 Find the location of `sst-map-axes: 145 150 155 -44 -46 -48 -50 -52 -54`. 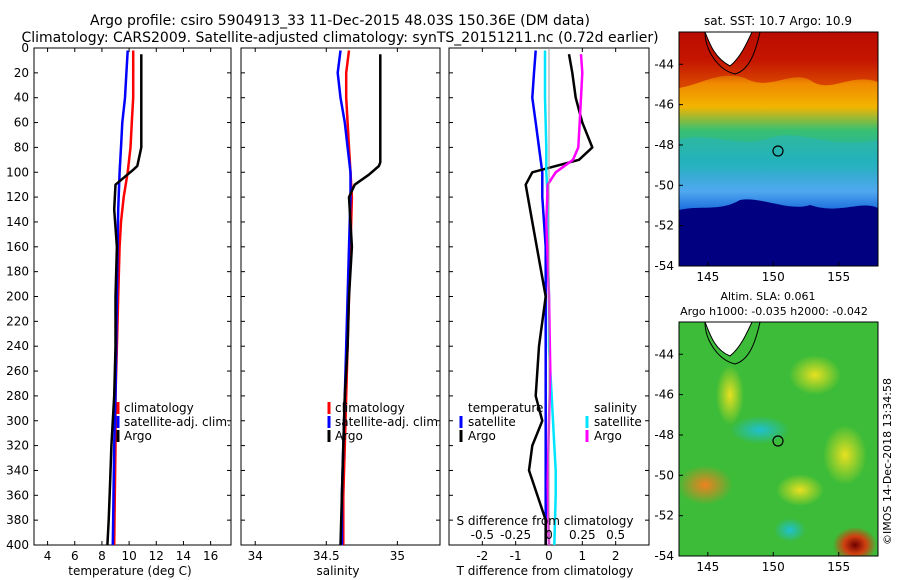

sst-map-axes: 145 150 155 -44 -46 -48 -50 -52 -54 is located at coordinates (752, 170).